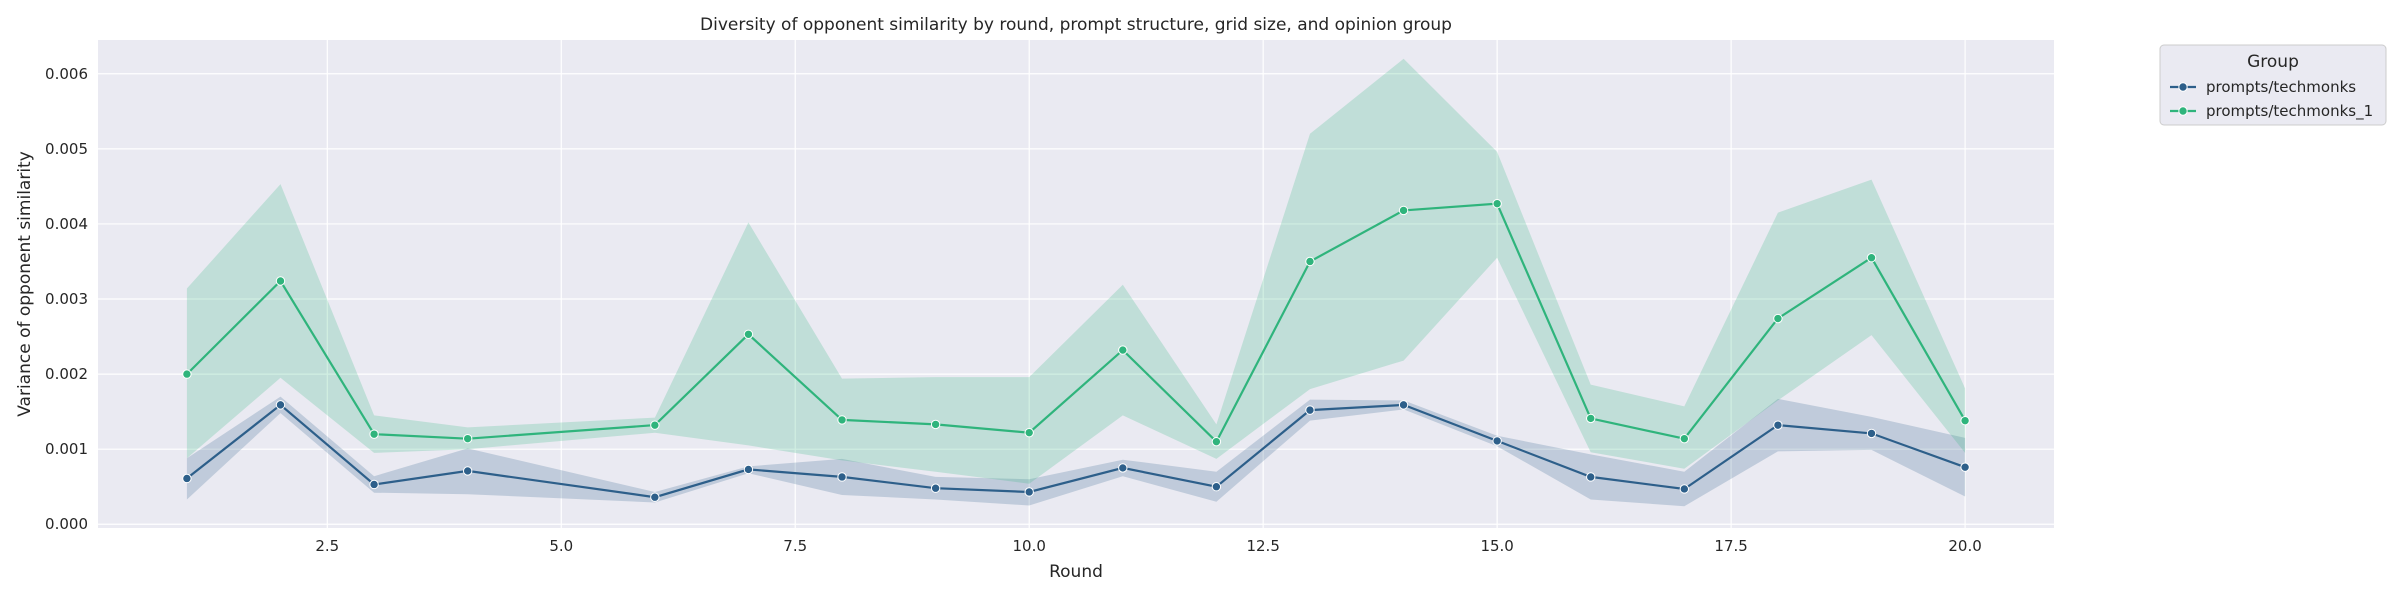 The image size is (2400, 600). I want to click on x-tick-label: 7.5, so click(795, 546).